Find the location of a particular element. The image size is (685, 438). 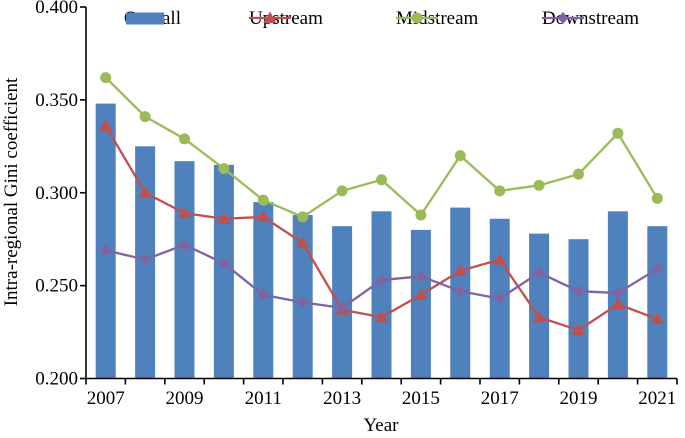

upstream-marker-2011 is located at coordinates (263, 216).